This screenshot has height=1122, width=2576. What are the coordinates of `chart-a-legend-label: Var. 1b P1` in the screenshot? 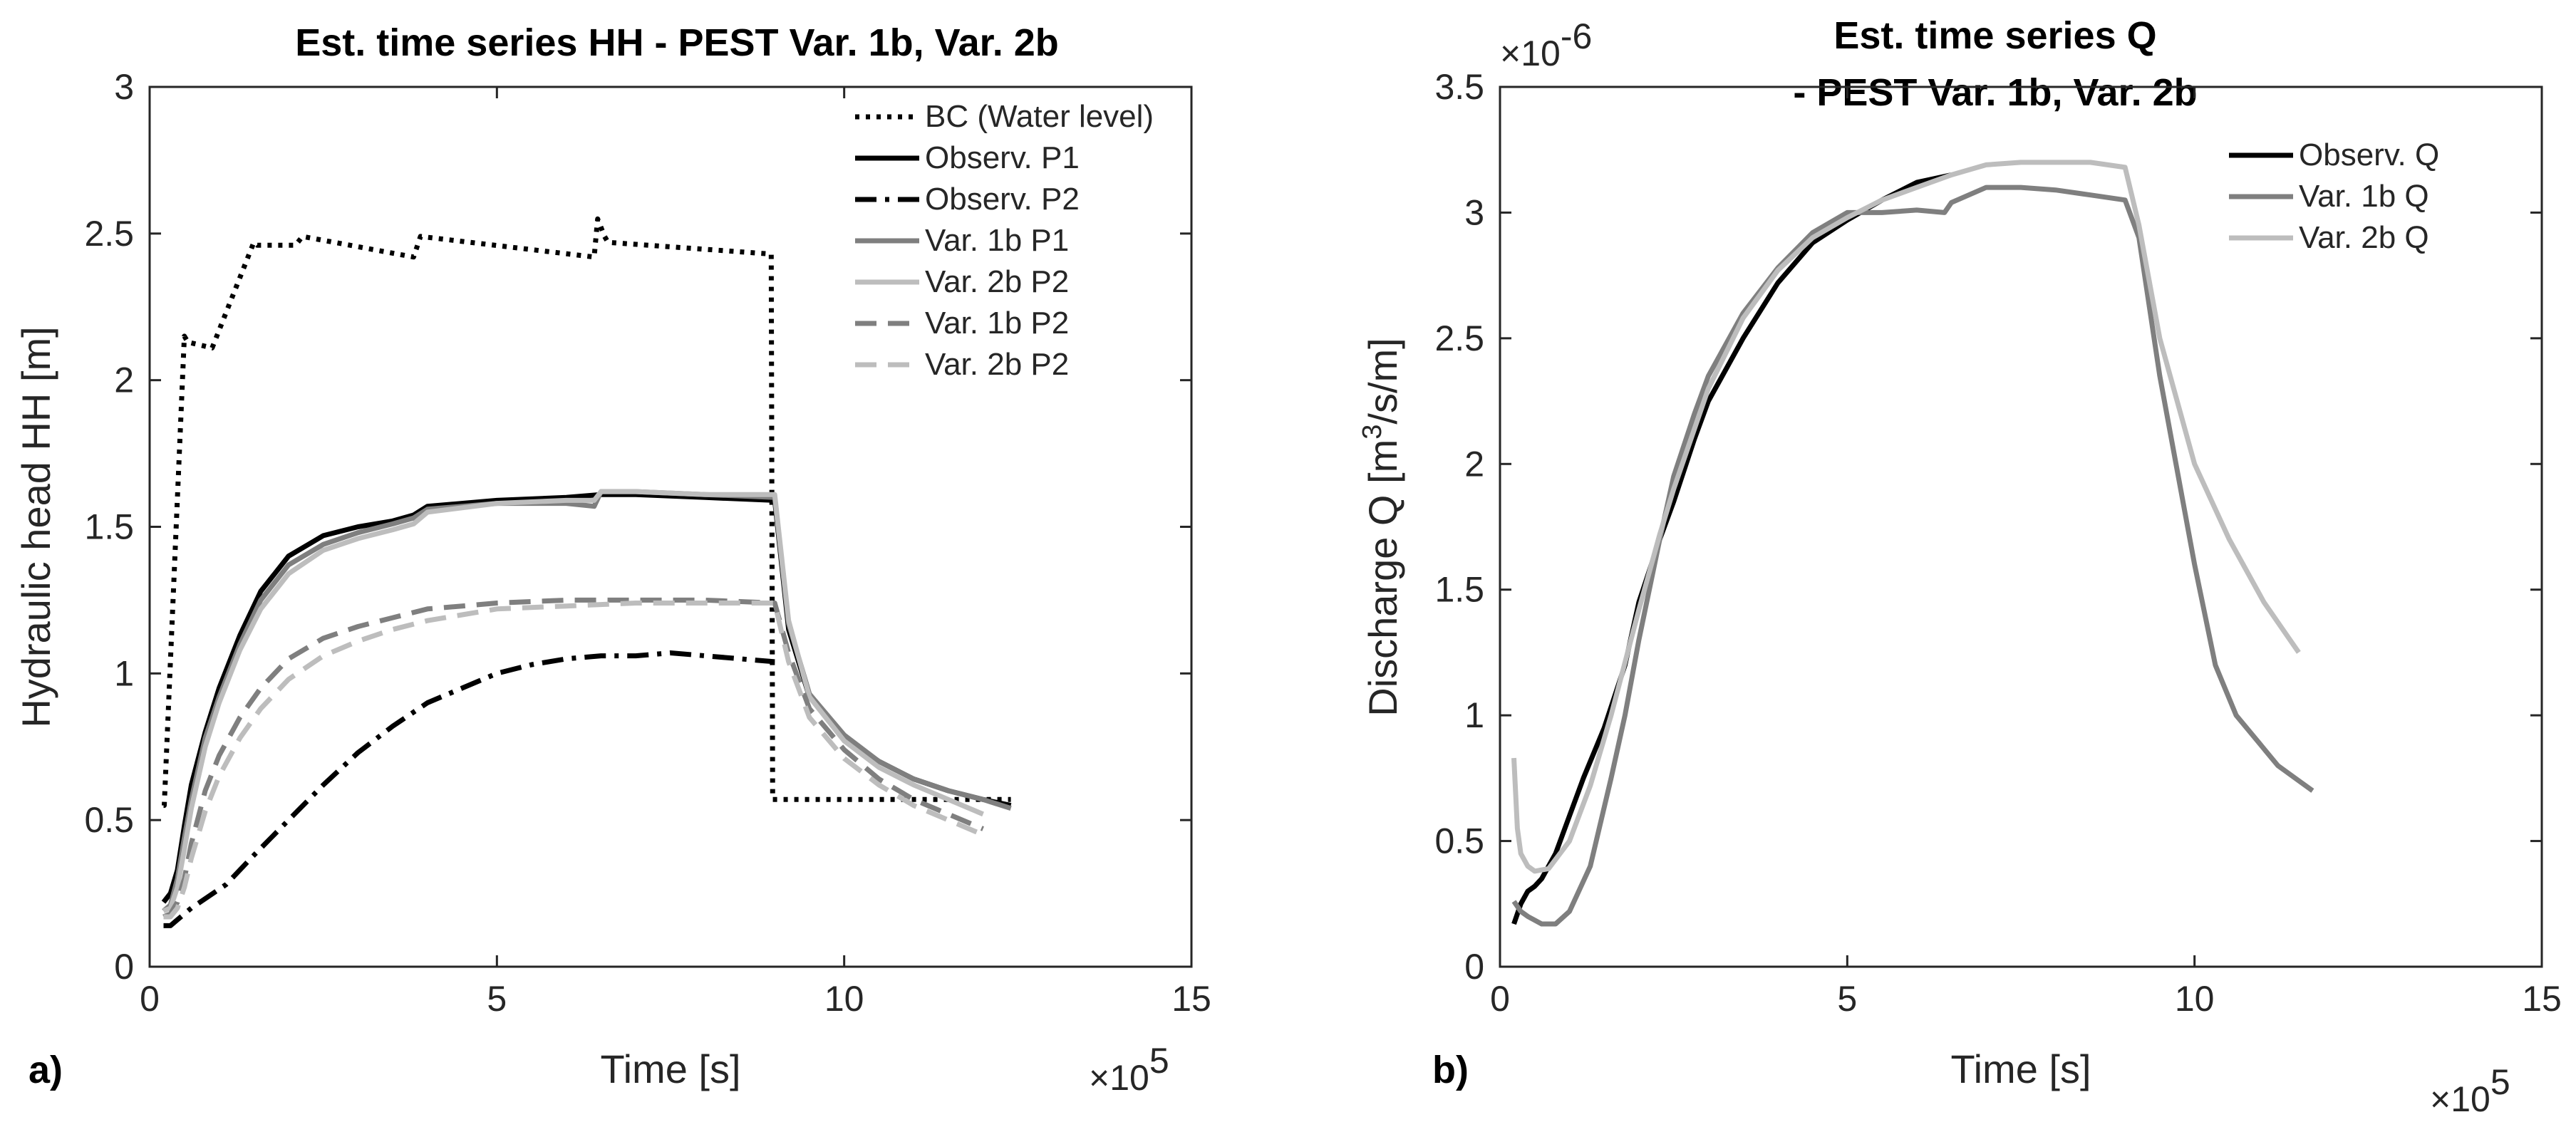 It's located at (997, 240).